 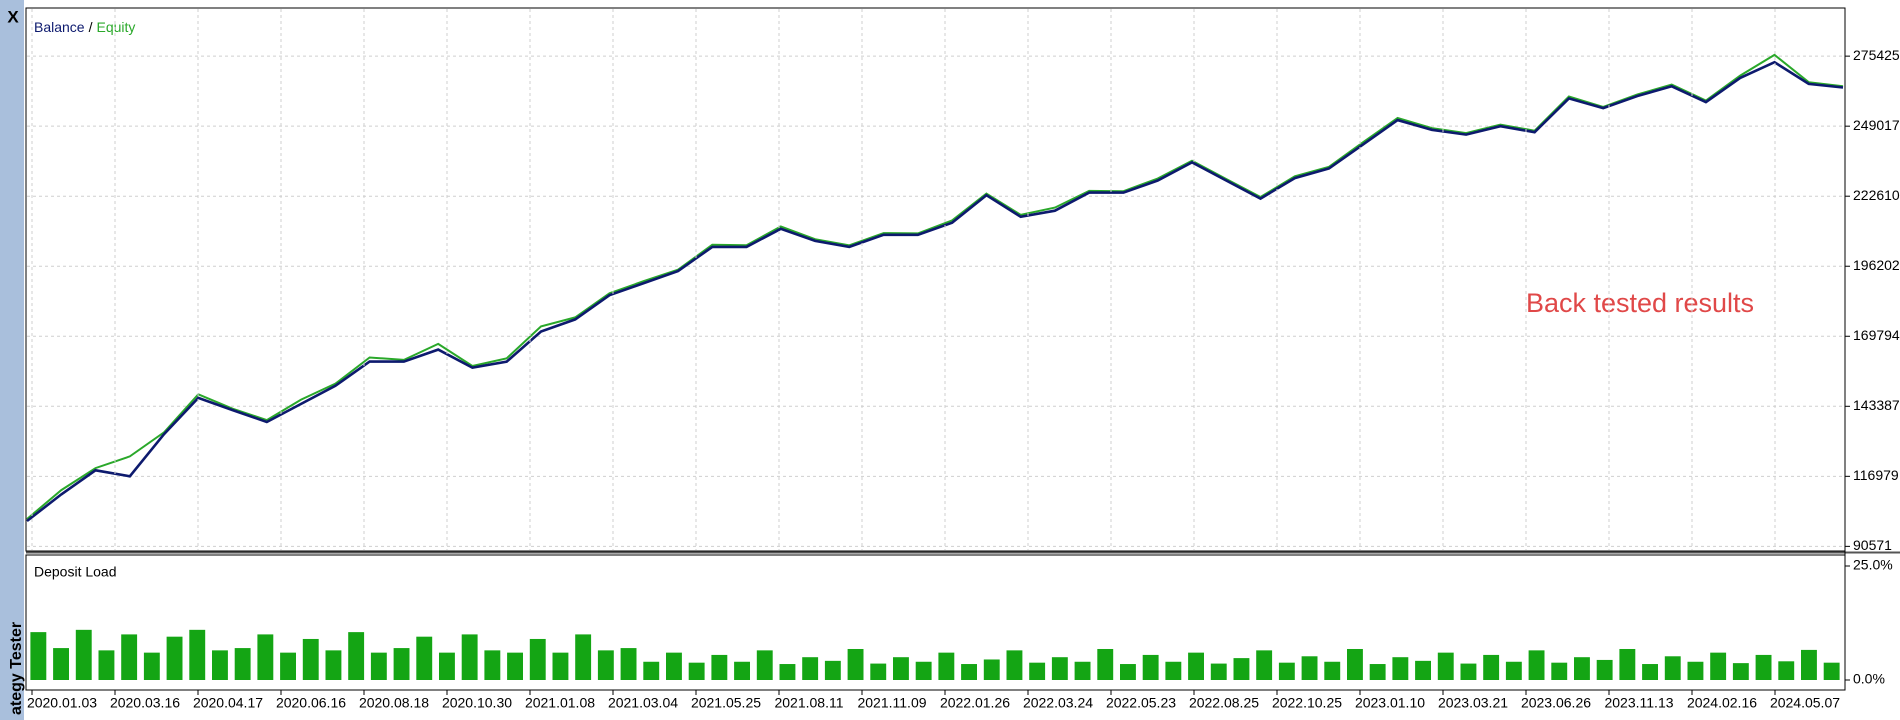 What do you see at coordinates (1876, 475) in the screenshot?
I see `y-tick-label: 116979` at bounding box center [1876, 475].